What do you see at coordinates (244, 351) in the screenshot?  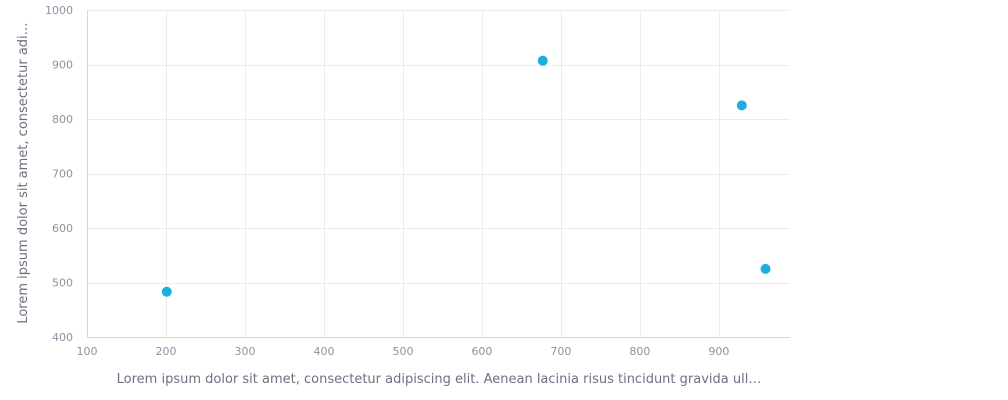 I see `x-tick-label: 300` at bounding box center [244, 351].